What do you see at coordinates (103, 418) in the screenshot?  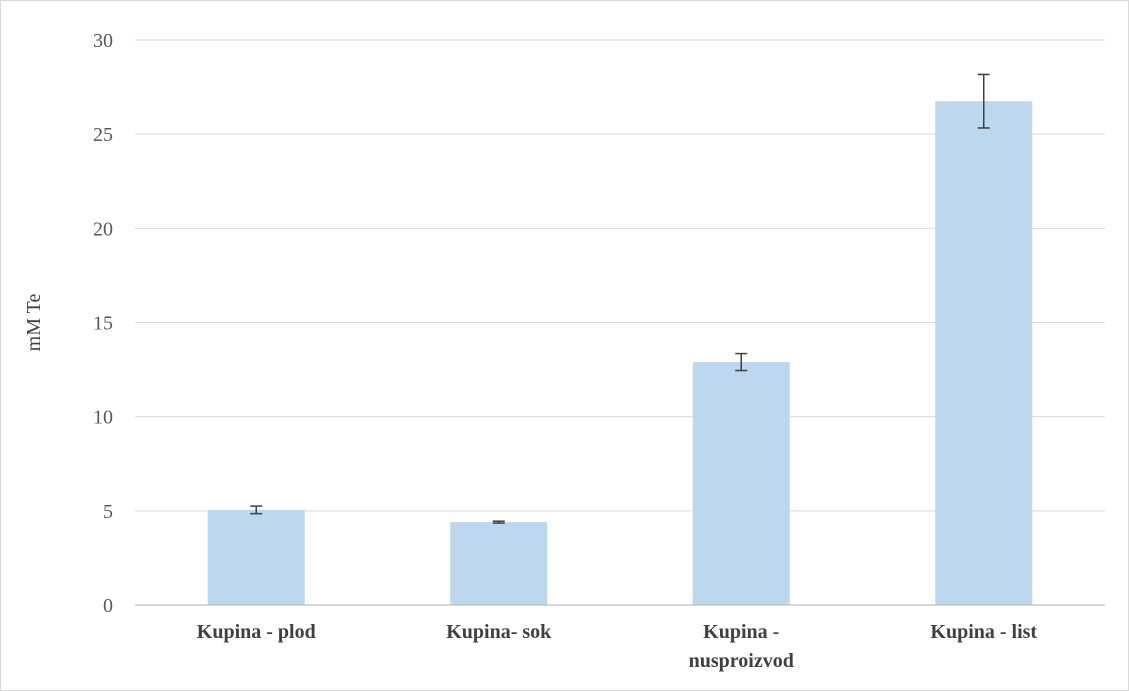 I see `y-tick-label: 10` at bounding box center [103, 418].